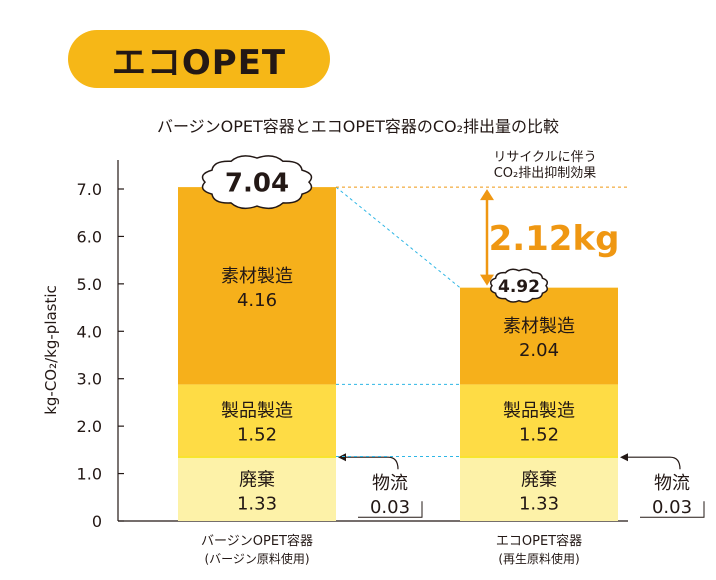 This screenshot has width=716, height=580. I want to click on annotation-line2: CO₂排出抑制効果, so click(545, 173).